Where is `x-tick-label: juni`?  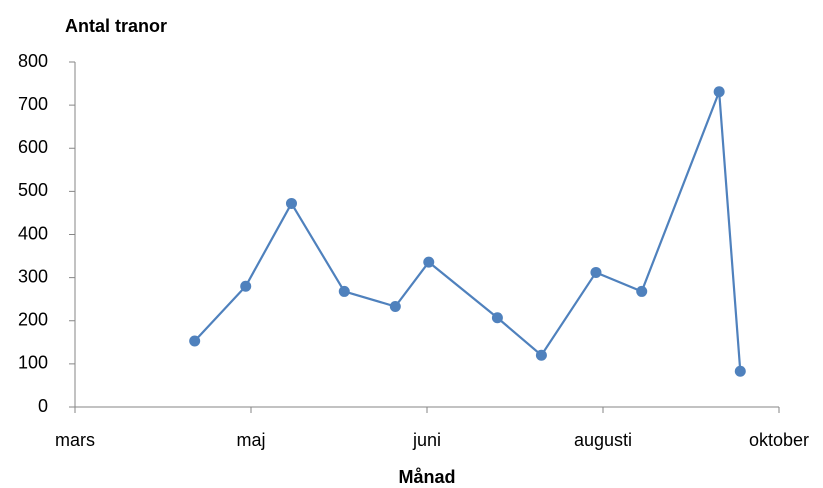
x-tick-label: juni is located at coordinates (426, 440).